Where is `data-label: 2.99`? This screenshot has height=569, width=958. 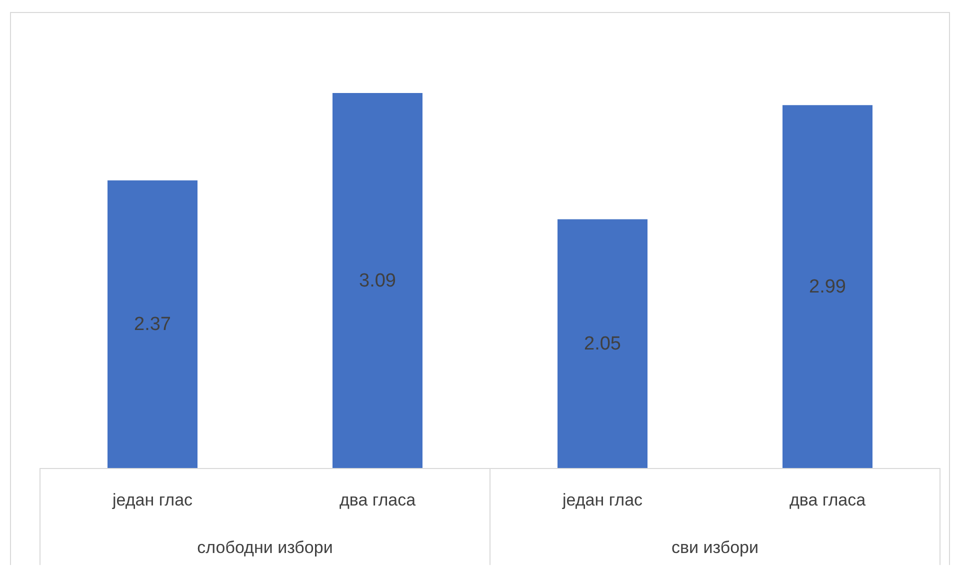
data-label: 2.99 is located at coordinates (827, 287).